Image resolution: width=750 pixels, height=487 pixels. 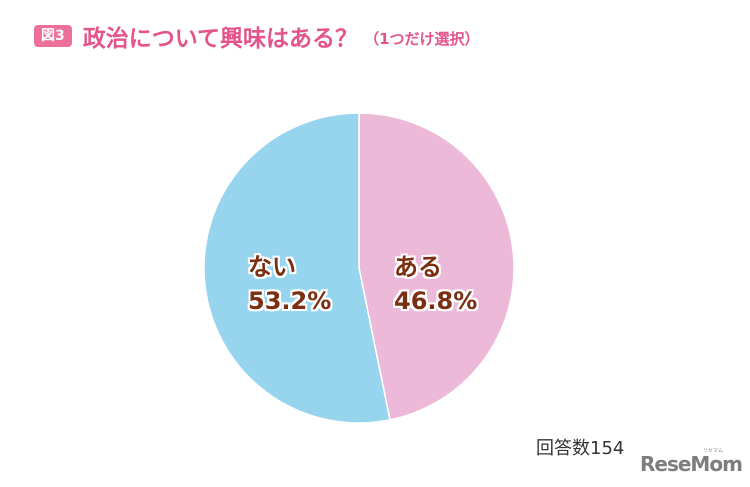 I want to click on slice-label-value: 46.8%, so click(x=436, y=301).